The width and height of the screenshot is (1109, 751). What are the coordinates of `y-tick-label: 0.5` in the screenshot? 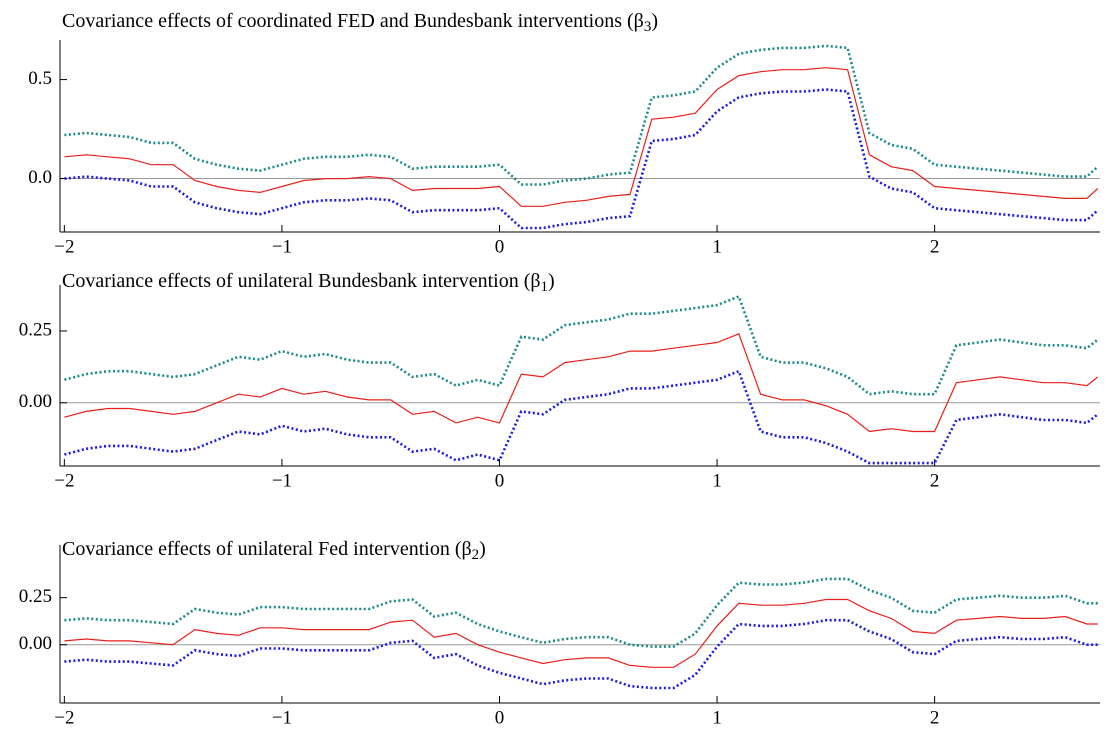 It's located at (40, 78).